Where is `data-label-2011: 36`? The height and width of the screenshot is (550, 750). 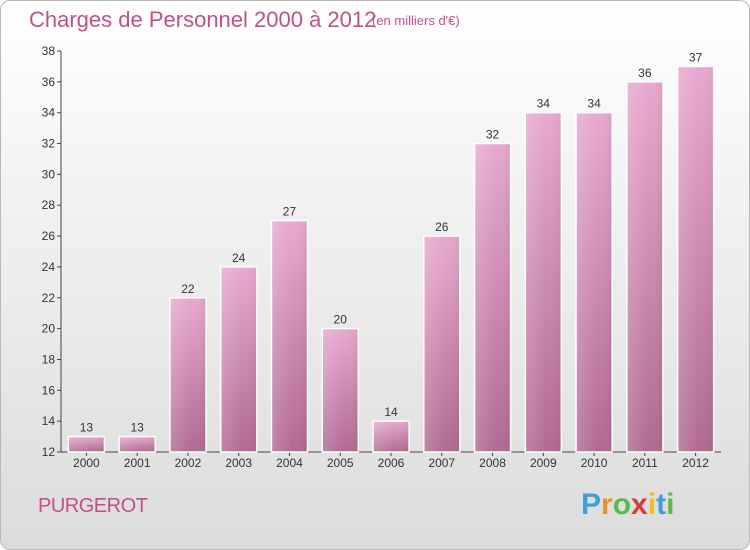 data-label-2011: 36 is located at coordinates (645, 73).